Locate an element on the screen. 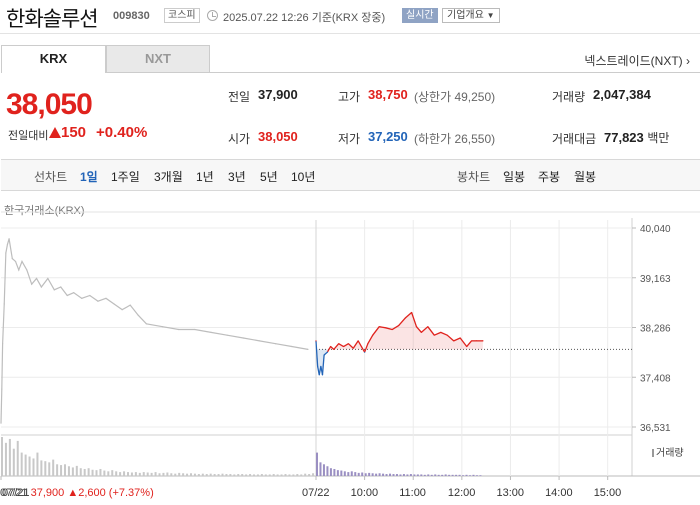  candle-weekly: 주봉 is located at coordinates (549, 177).